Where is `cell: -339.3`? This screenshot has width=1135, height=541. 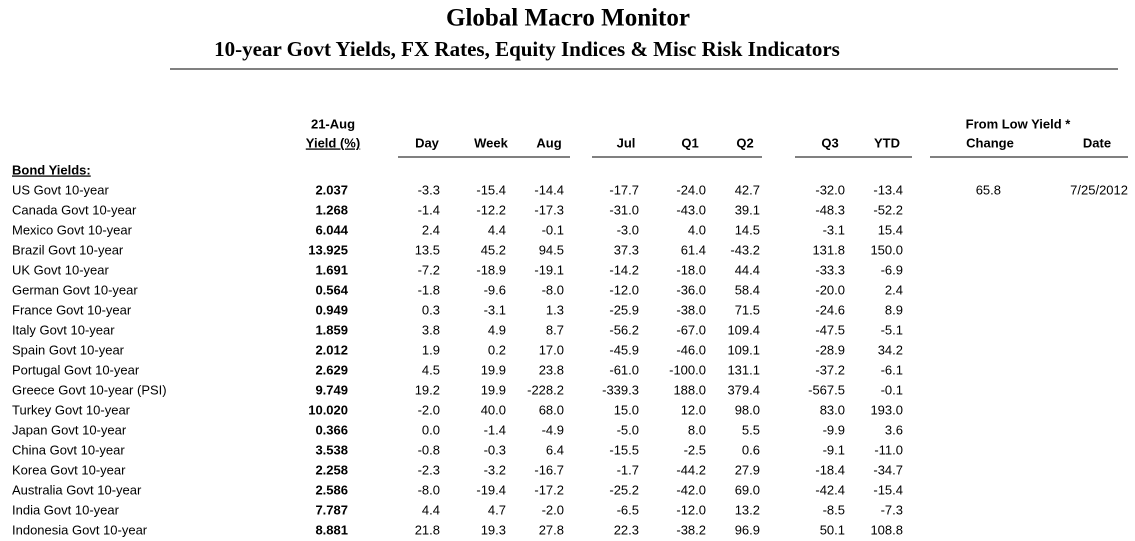
cell: -339.3 is located at coordinates (620, 389).